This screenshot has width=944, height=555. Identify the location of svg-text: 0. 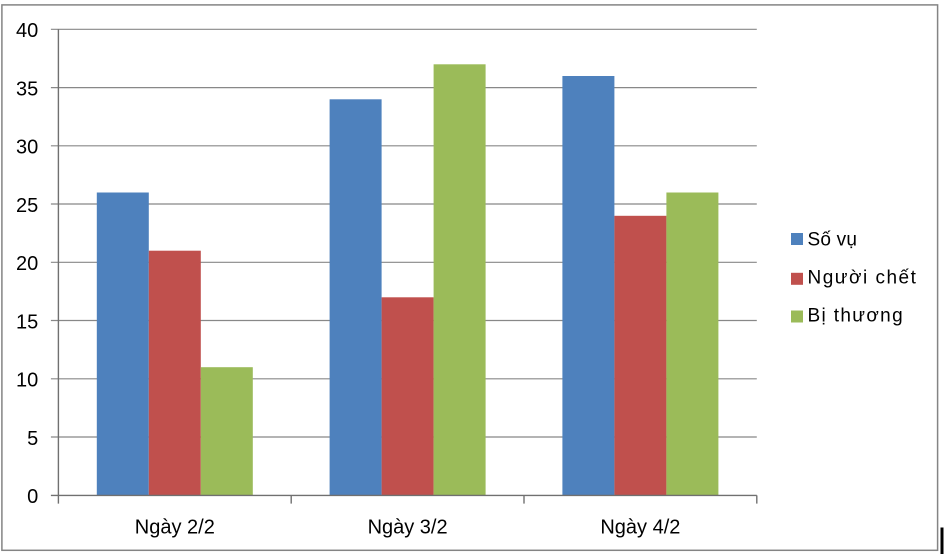
(32, 497).